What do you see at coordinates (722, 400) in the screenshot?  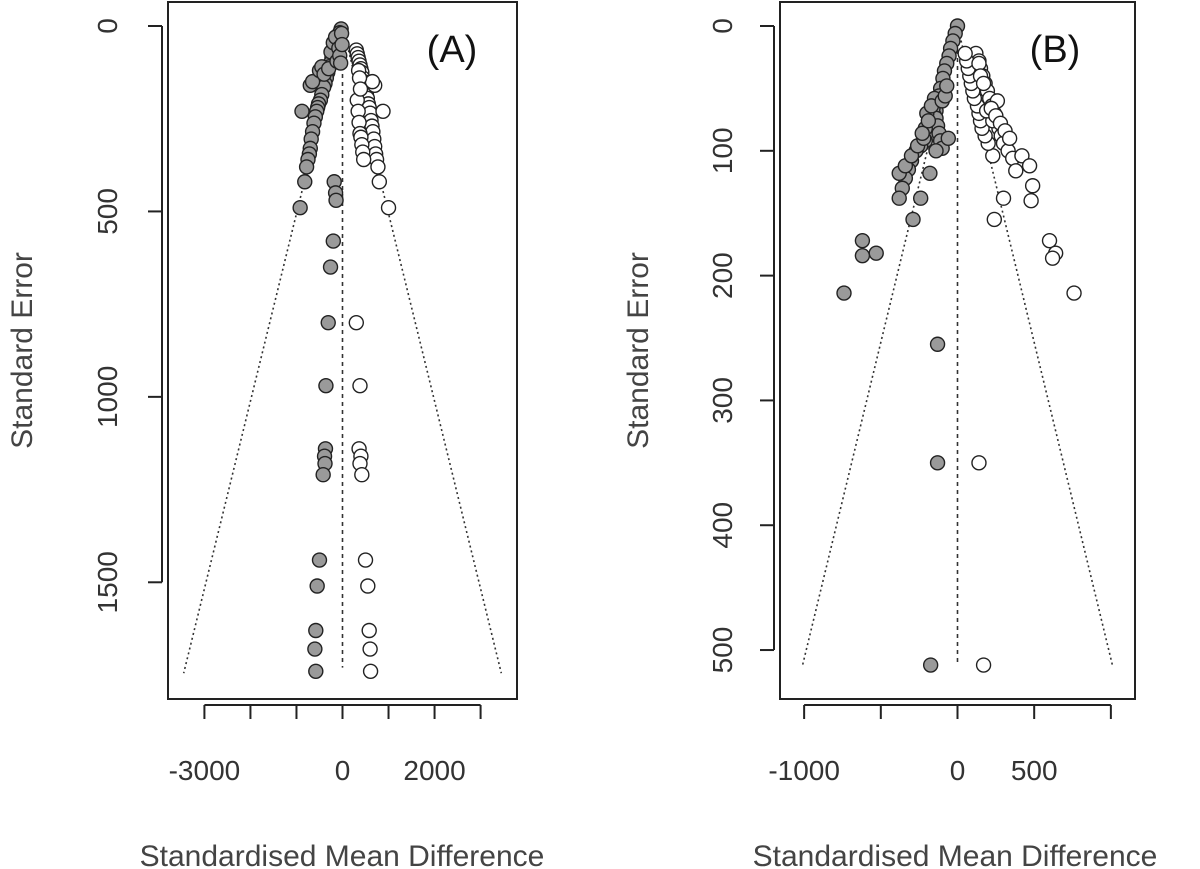 I see `y-tick-label: 300` at bounding box center [722, 400].